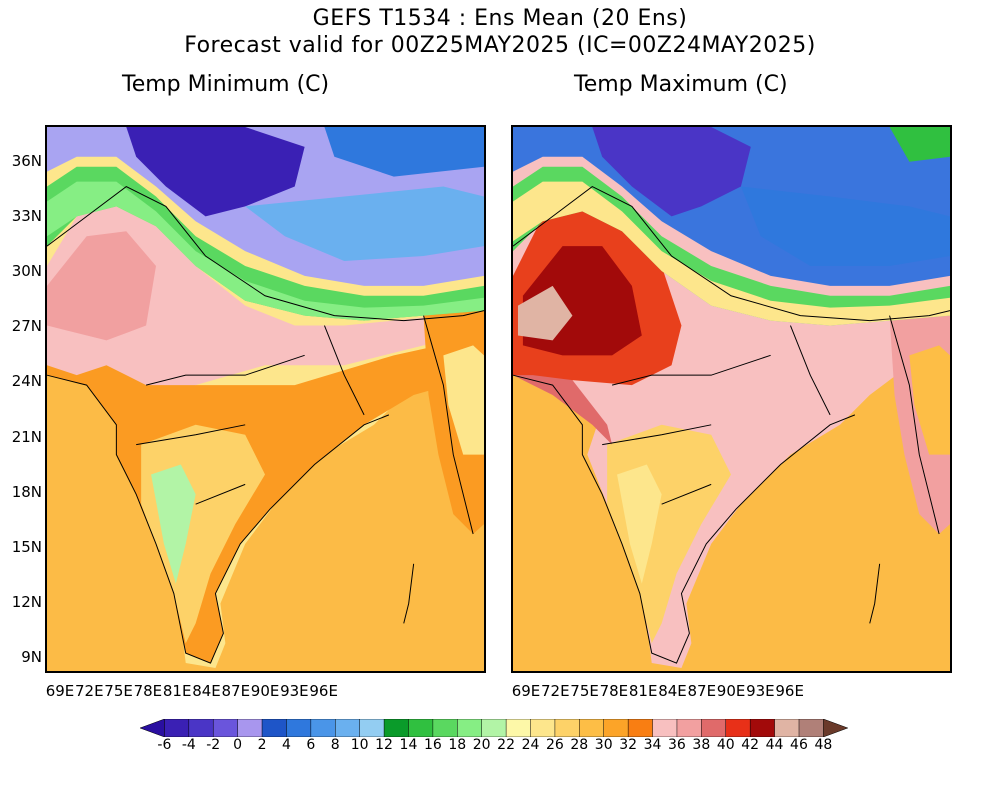  I want to click on colorbar-label: 0, so click(238, 745).